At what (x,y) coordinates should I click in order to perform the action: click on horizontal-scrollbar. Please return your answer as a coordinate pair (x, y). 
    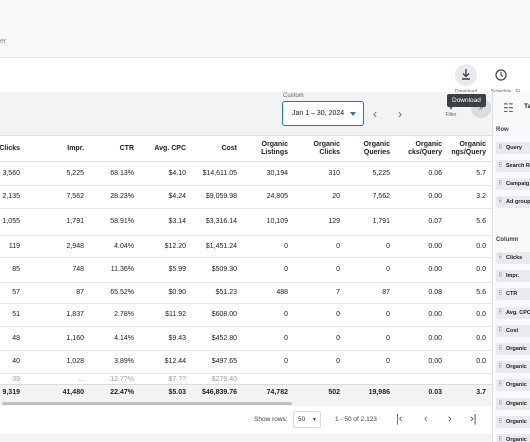
    Looking at the image, I should click on (246, 403).